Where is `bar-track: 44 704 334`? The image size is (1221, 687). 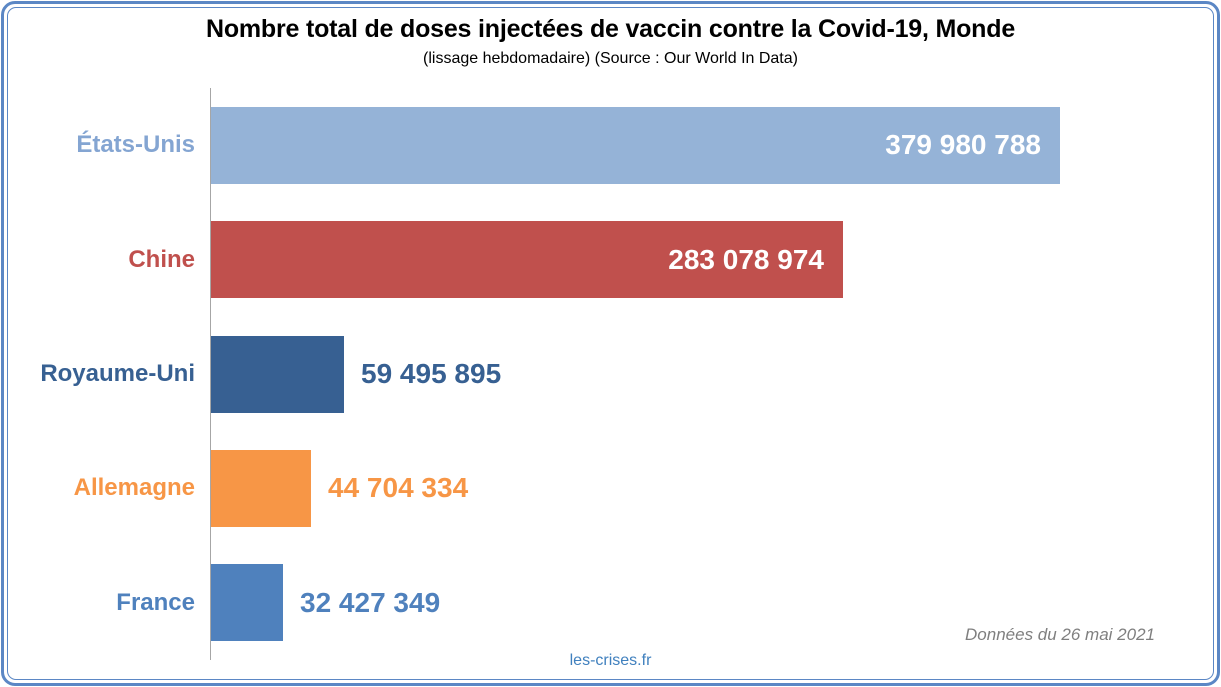
bar-track: 44 704 334 is located at coordinates (716, 488).